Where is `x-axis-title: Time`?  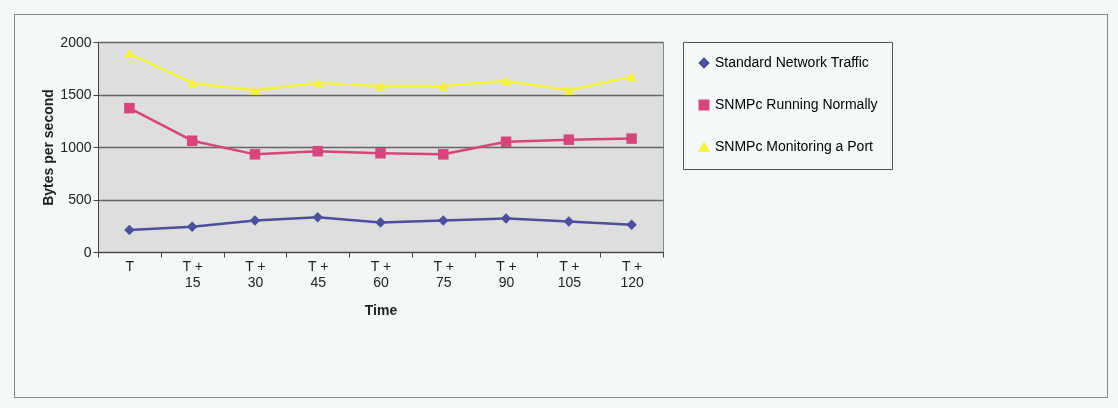 x-axis-title: Time is located at coordinates (381, 309).